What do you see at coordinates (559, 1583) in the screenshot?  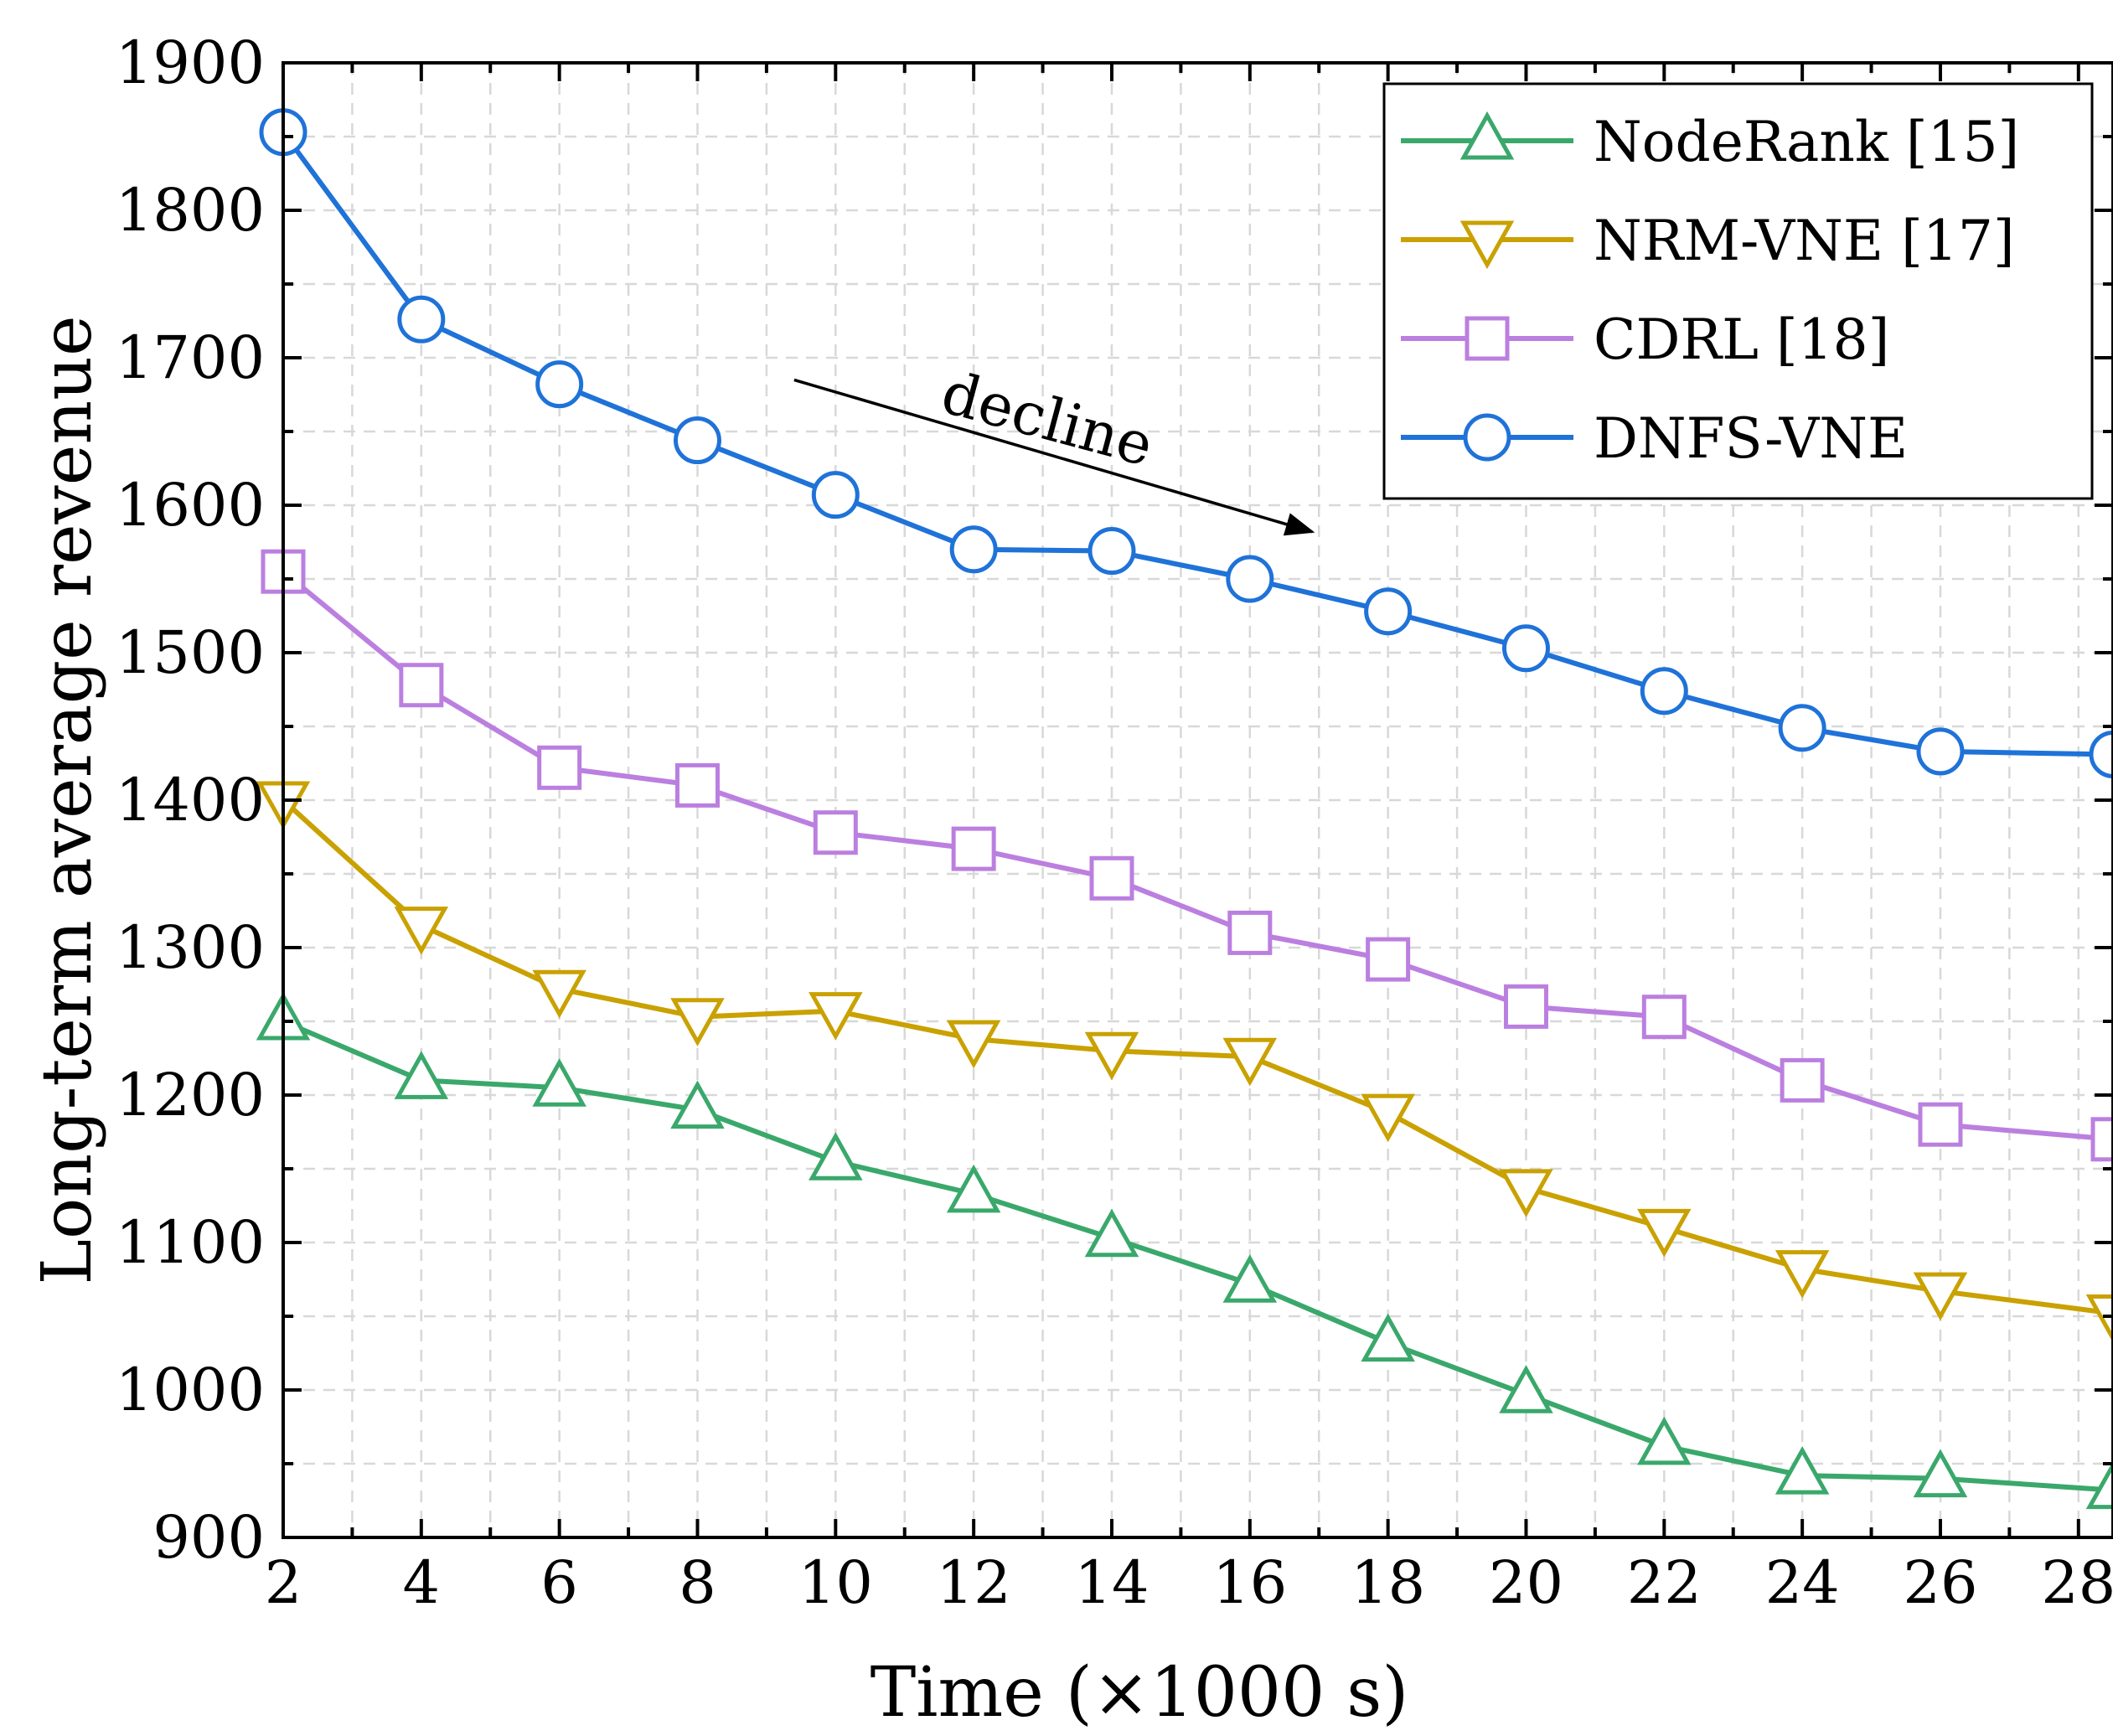 I see `x-tick-label: 6` at bounding box center [559, 1583].